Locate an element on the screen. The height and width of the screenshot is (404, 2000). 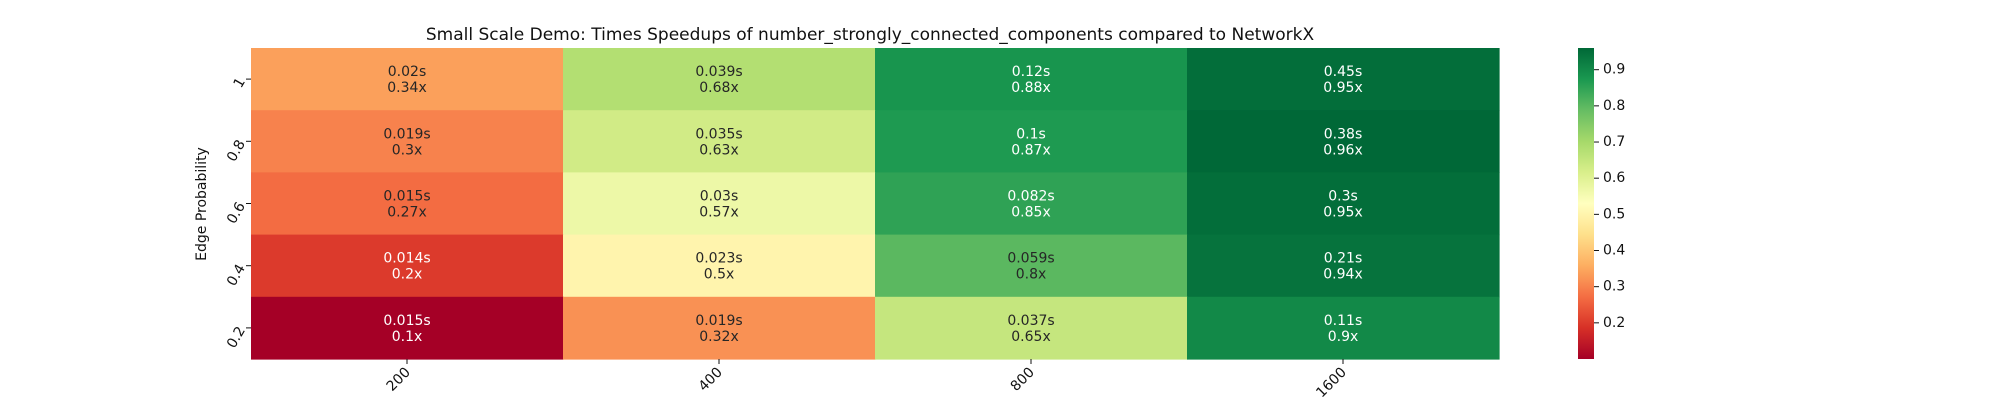
cell-time-label: 0.037s is located at coordinates (1030, 321).